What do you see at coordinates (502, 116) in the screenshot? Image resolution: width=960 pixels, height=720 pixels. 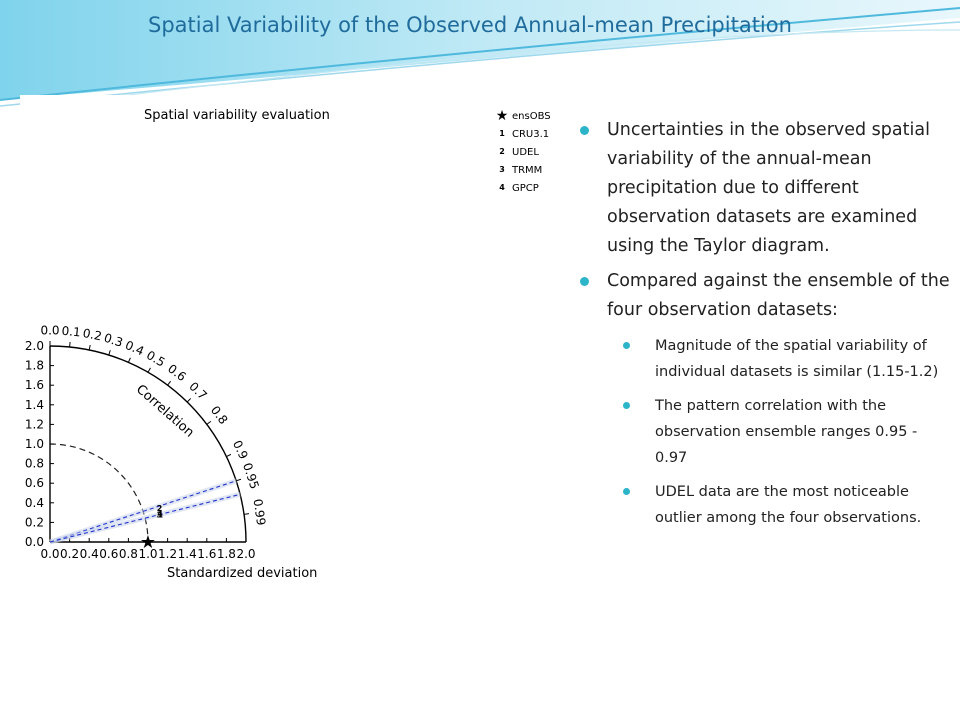 I see `legend-marker-reference: ★` at bounding box center [502, 116].